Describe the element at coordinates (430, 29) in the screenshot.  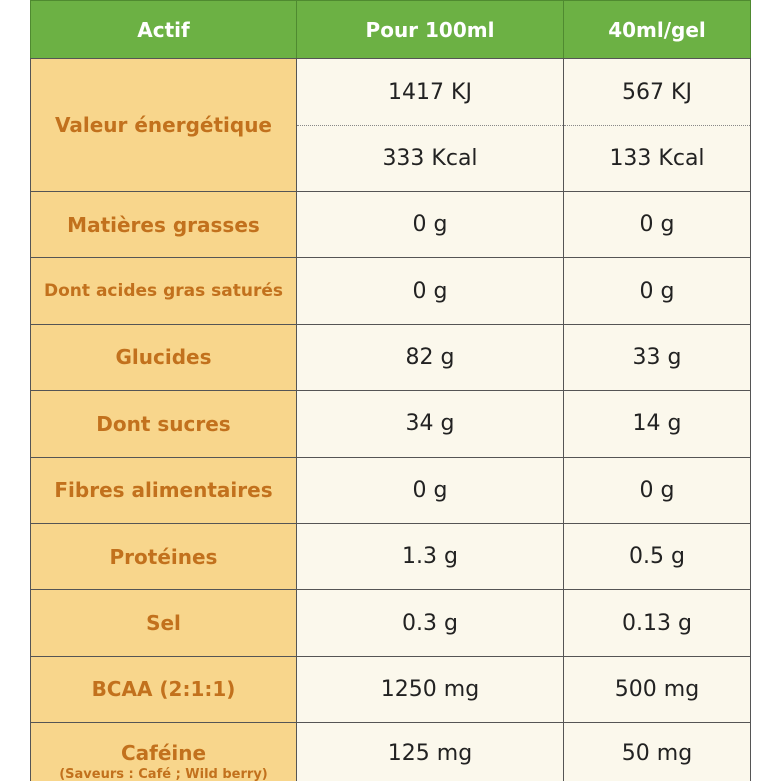
I see `header-cell: Pour 100ml` at that location.